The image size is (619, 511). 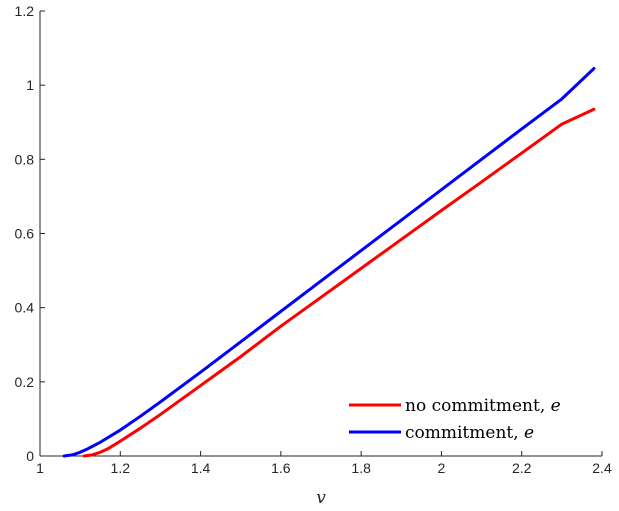 I want to click on y-tick-label: 0.4, so click(x=25, y=308).